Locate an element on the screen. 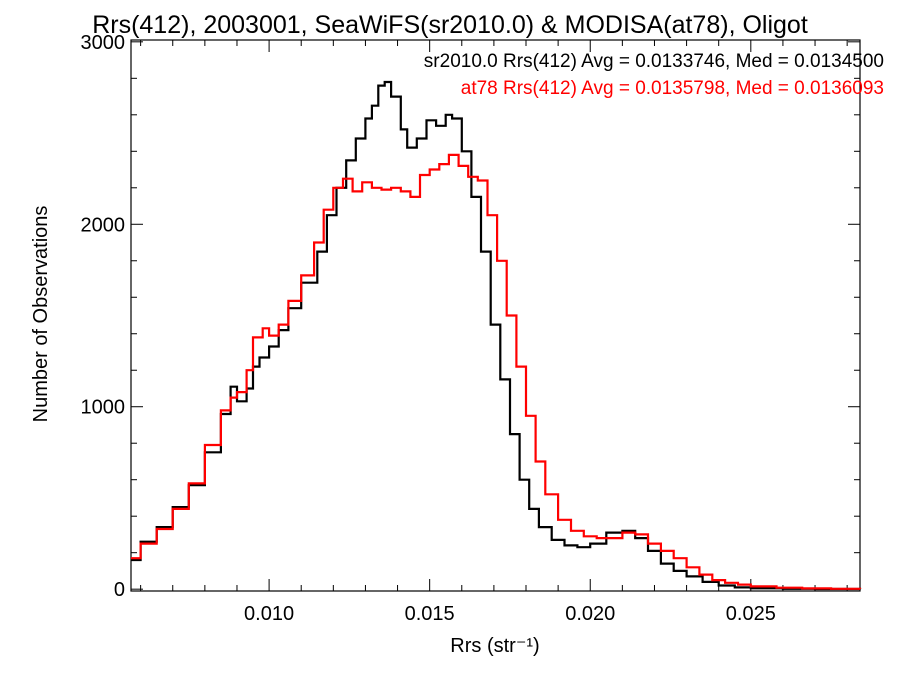 The height and width of the screenshot is (675, 900). y-tick-label: 1000 is located at coordinates (103, 408).